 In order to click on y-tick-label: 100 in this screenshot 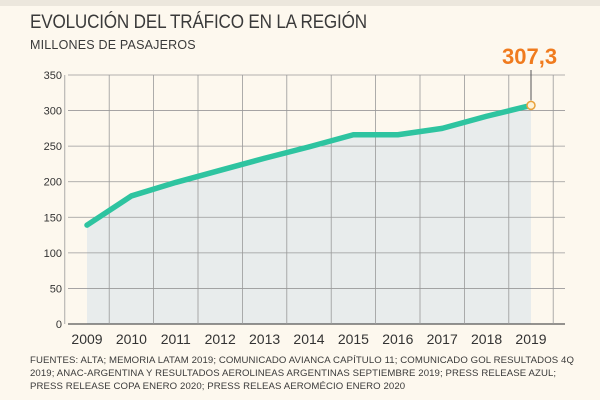, I will do `click(53, 254)`.